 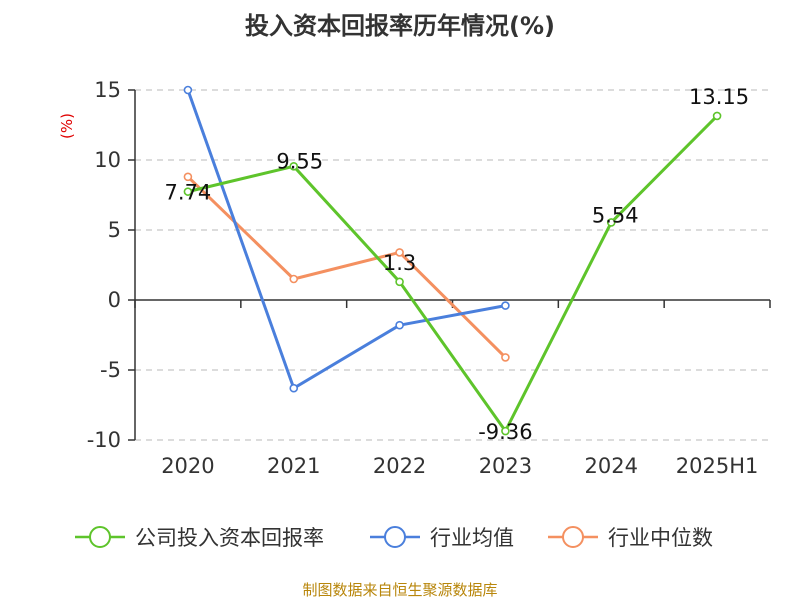 What do you see at coordinates (110, 370) in the screenshot?
I see `y-tick-label-4: -5` at bounding box center [110, 370].